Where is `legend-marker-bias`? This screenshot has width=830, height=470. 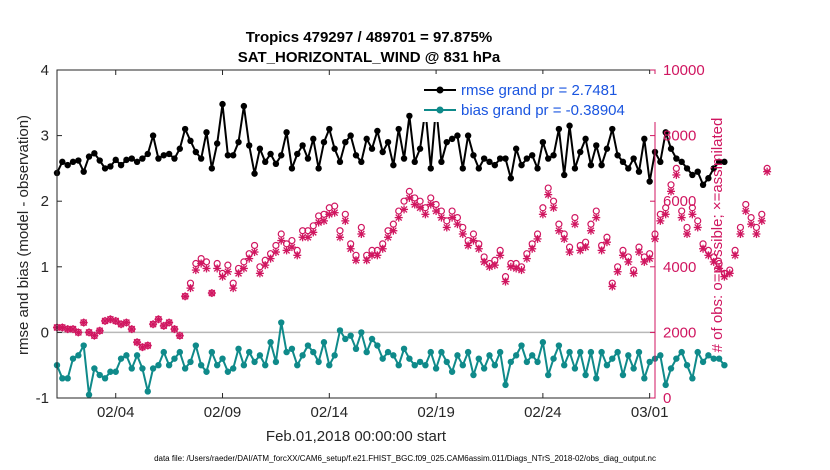 legend-marker-bias is located at coordinates (440, 110).